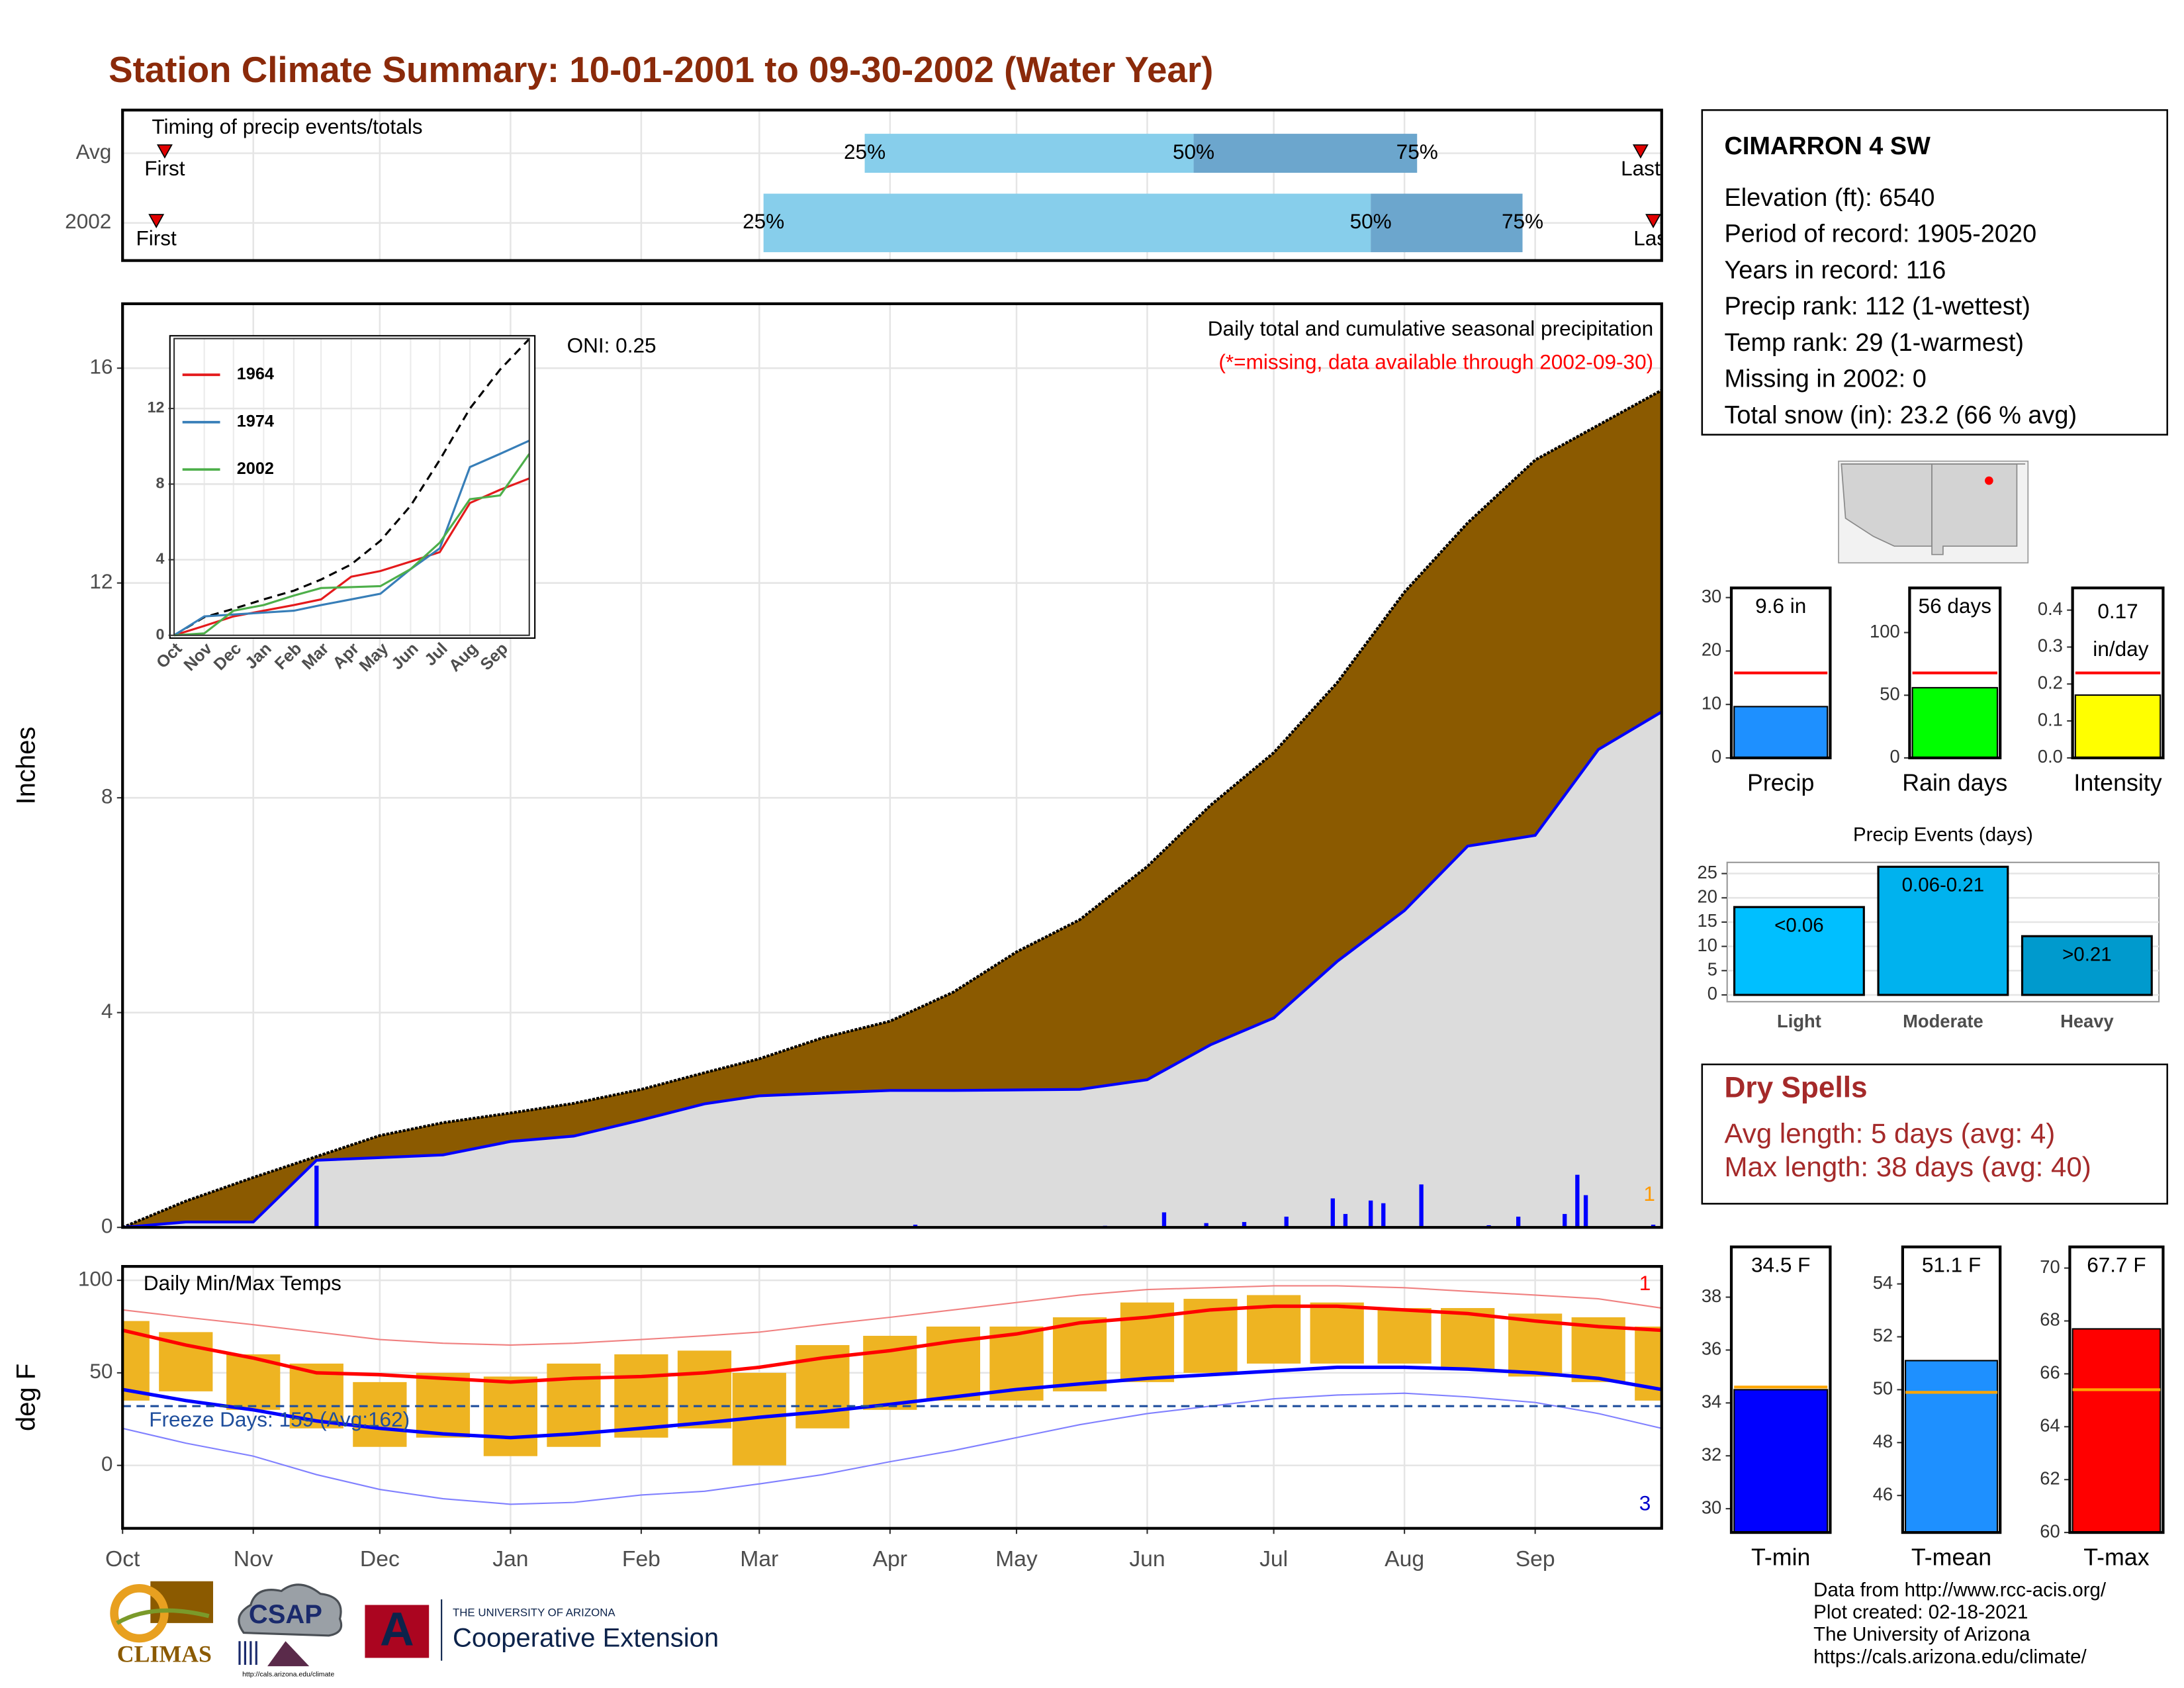  What do you see at coordinates (2050, 1372) in the screenshot?
I see `y-tick-label: 66` at bounding box center [2050, 1372].